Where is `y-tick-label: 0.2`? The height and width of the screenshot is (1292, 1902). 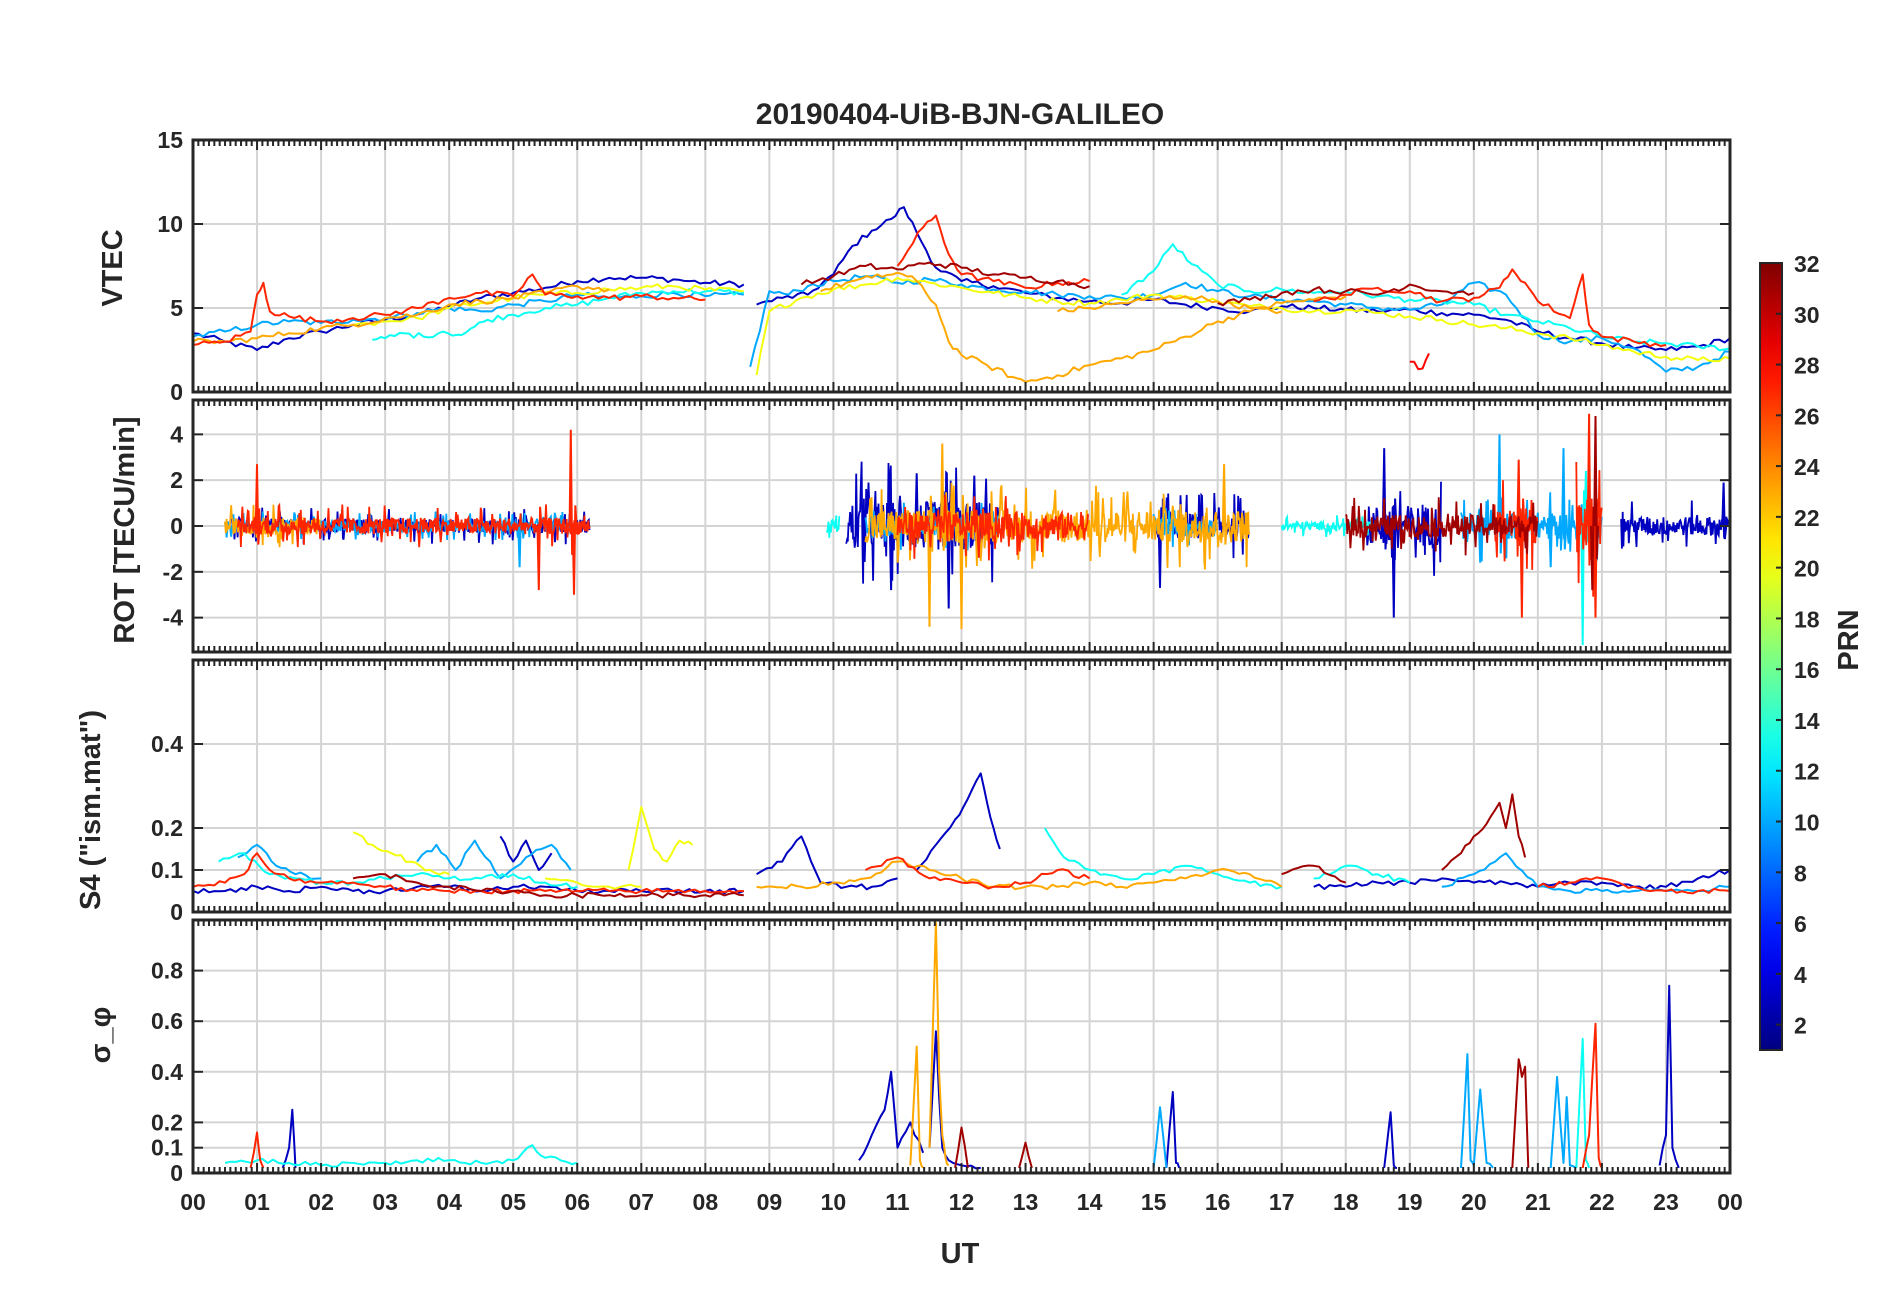
y-tick-label: 0.2 is located at coordinates (167, 828).